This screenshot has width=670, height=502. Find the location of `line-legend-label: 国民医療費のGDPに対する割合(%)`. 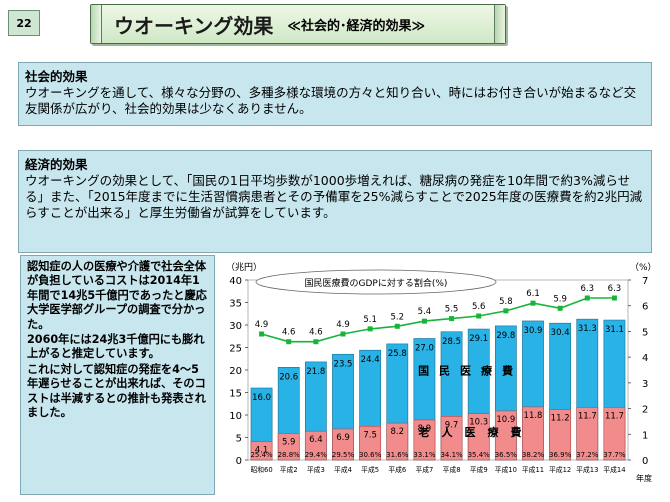

line-legend-label: 国民医療費のGDPに対する割合(%) is located at coordinates (376, 283).